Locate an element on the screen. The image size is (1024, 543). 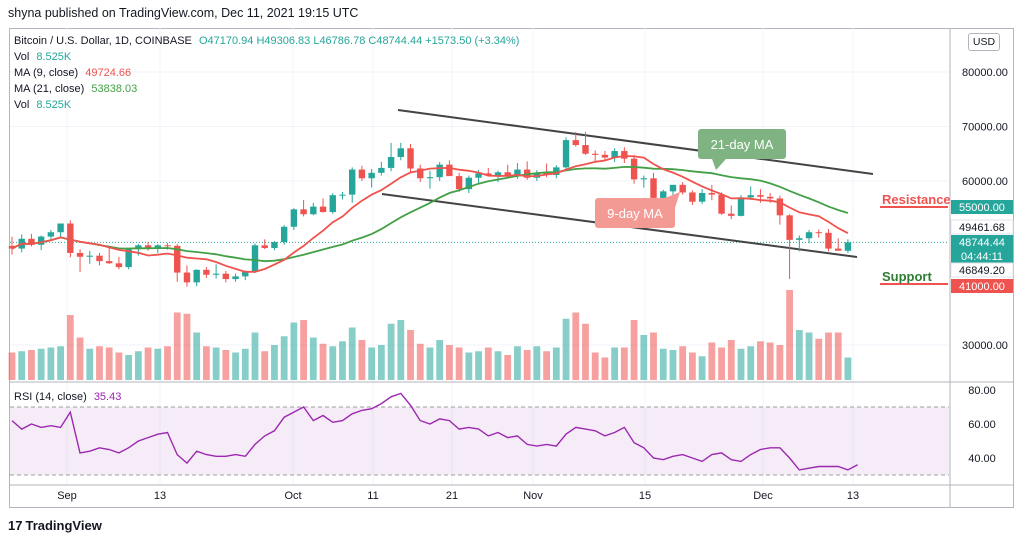
tradingview-footer: 17 TradingView is located at coordinates (55, 525).